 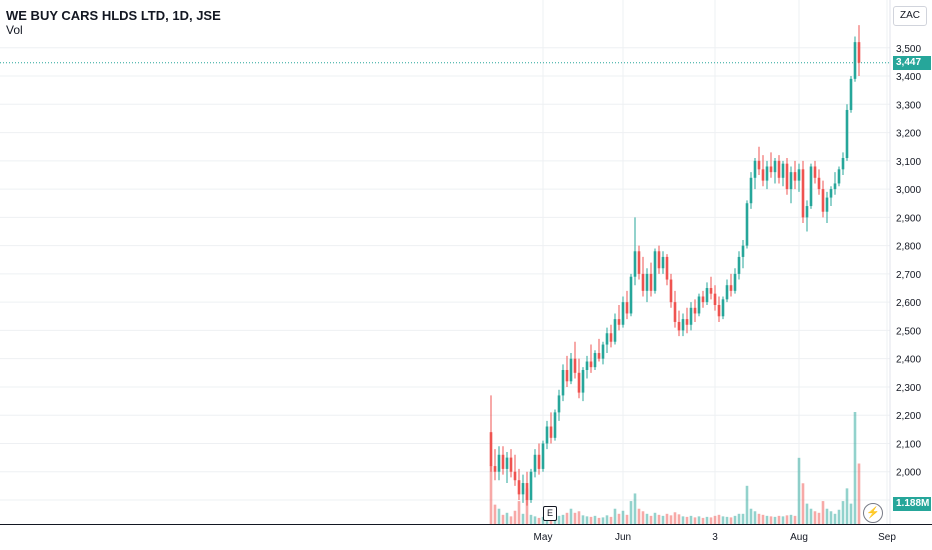 I want to click on y-tick-label: 3,300, so click(x=908, y=105).